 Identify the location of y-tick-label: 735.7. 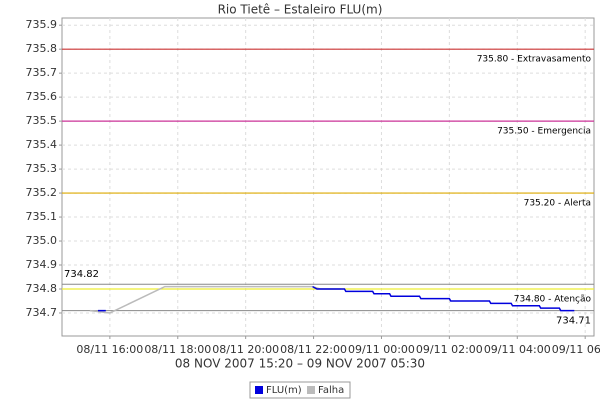
(42, 72).